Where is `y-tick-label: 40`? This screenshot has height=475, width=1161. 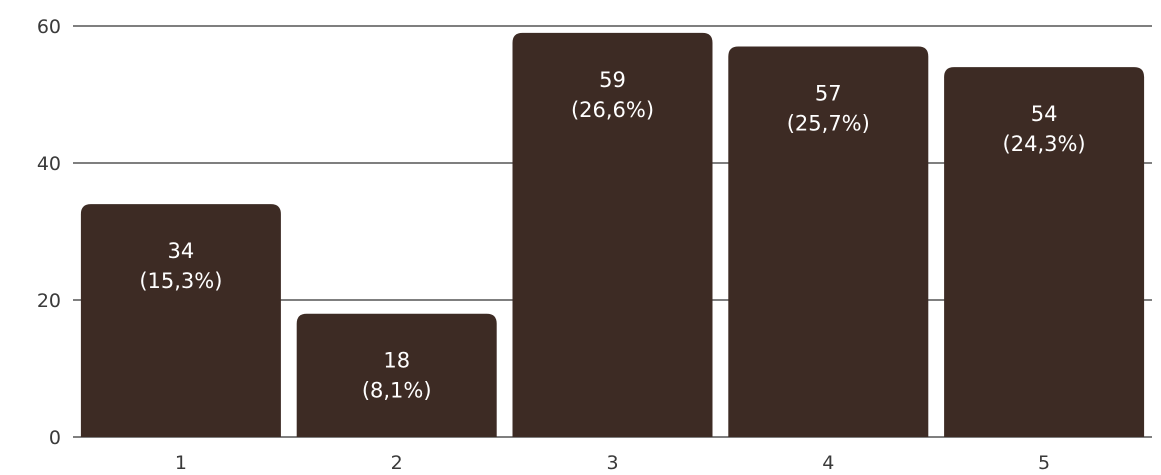
y-tick-label: 40 is located at coordinates (49, 164).